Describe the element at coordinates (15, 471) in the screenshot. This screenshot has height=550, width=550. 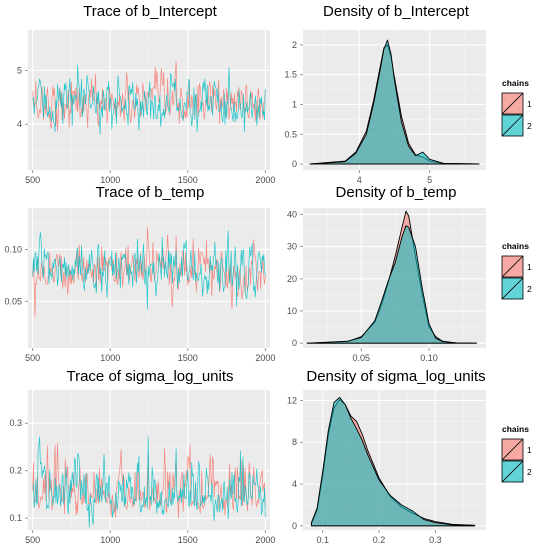
I see `y-tick-label: 0.2` at that location.